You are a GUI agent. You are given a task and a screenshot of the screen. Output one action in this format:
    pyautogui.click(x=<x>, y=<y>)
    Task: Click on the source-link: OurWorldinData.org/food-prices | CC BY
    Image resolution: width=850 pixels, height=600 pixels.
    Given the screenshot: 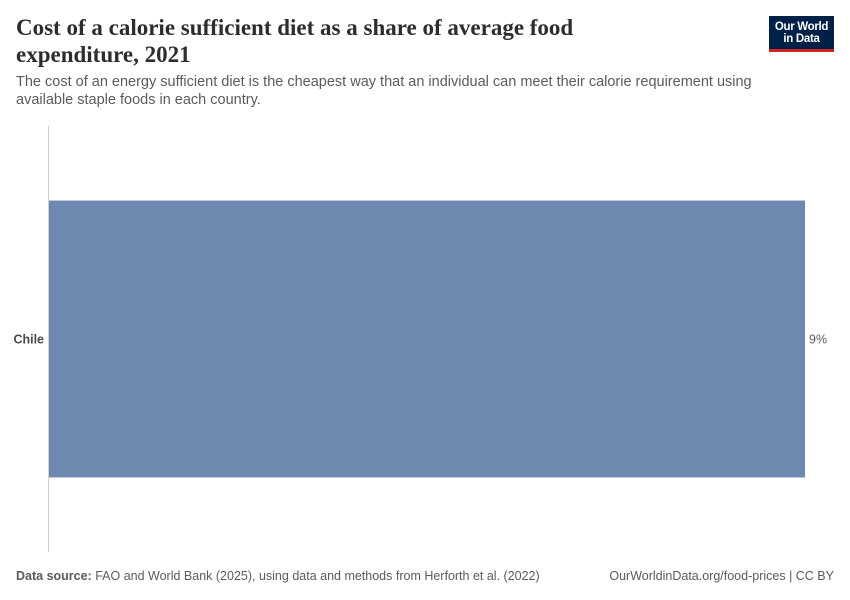 What is the action you would take?
    pyautogui.click(x=721, y=576)
    